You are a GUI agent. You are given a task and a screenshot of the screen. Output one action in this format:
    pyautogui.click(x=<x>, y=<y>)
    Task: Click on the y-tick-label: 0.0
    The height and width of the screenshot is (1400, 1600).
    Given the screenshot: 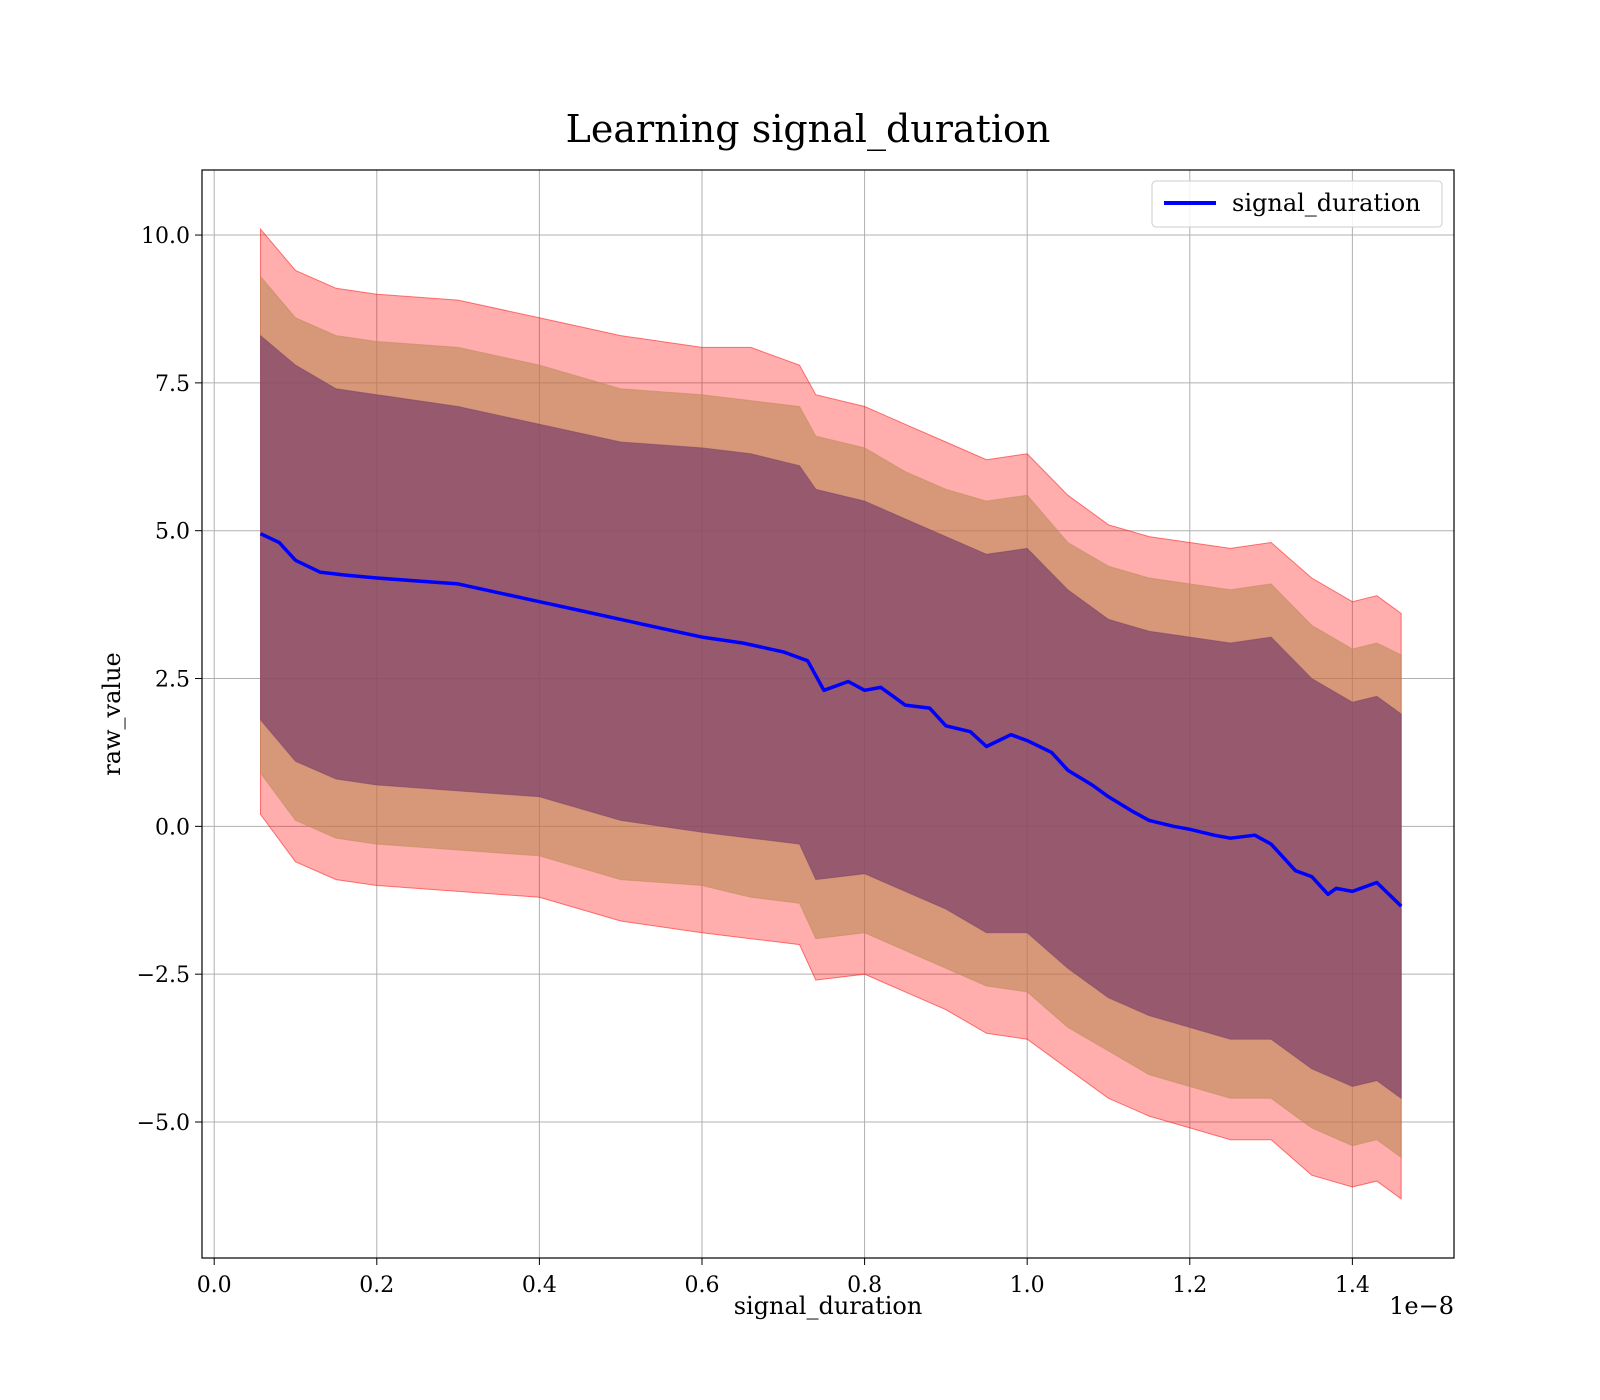 What is the action you would take?
    pyautogui.click(x=172, y=827)
    